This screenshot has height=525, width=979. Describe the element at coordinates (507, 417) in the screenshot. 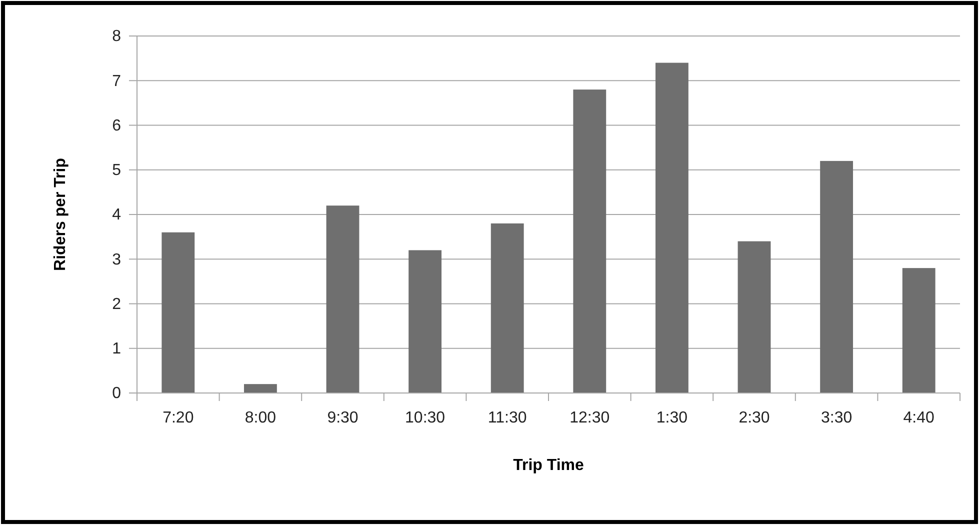

I see `x-tick-label: 11:30` at that location.